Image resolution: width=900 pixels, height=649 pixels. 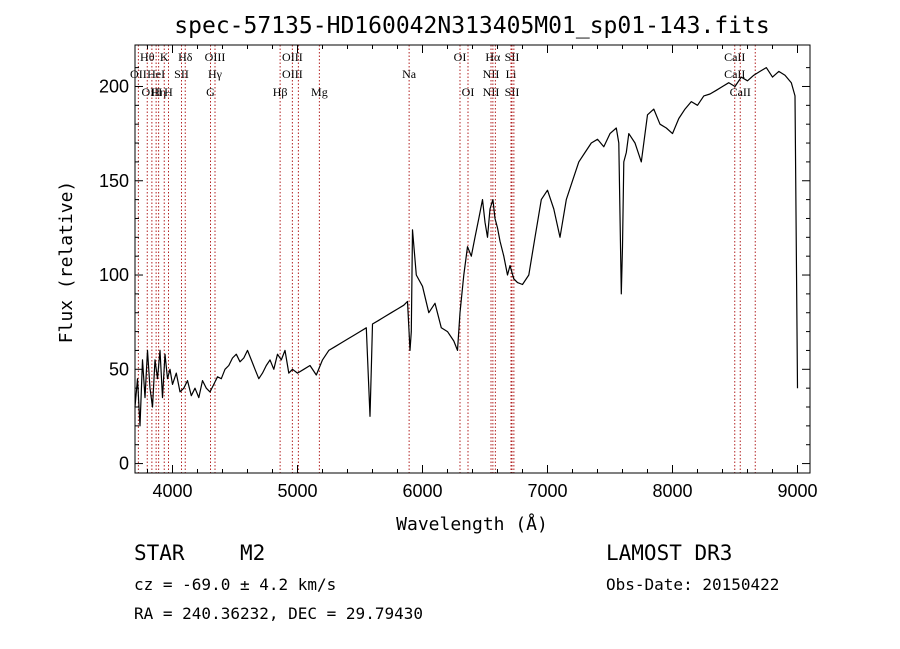 What do you see at coordinates (158, 92) in the screenshot?
I see `line-marker-label: Hη` at bounding box center [158, 92].